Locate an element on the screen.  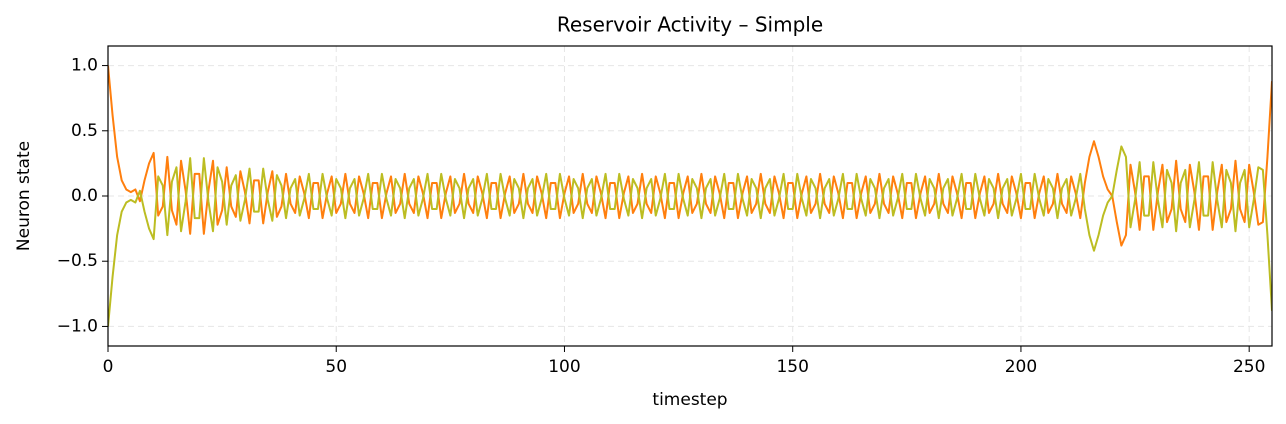
x-tick-label: 0 is located at coordinates (108, 367).